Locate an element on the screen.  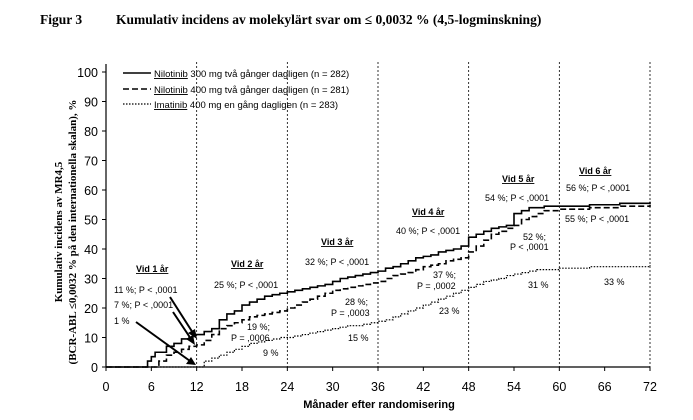
ann-year2-line4: 9 % is located at coordinates (271, 353).